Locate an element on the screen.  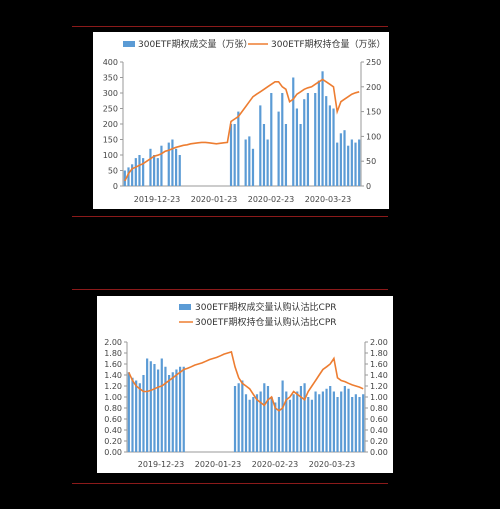
y-left-tick-label: 0.40 is located at coordinates (113, 430).